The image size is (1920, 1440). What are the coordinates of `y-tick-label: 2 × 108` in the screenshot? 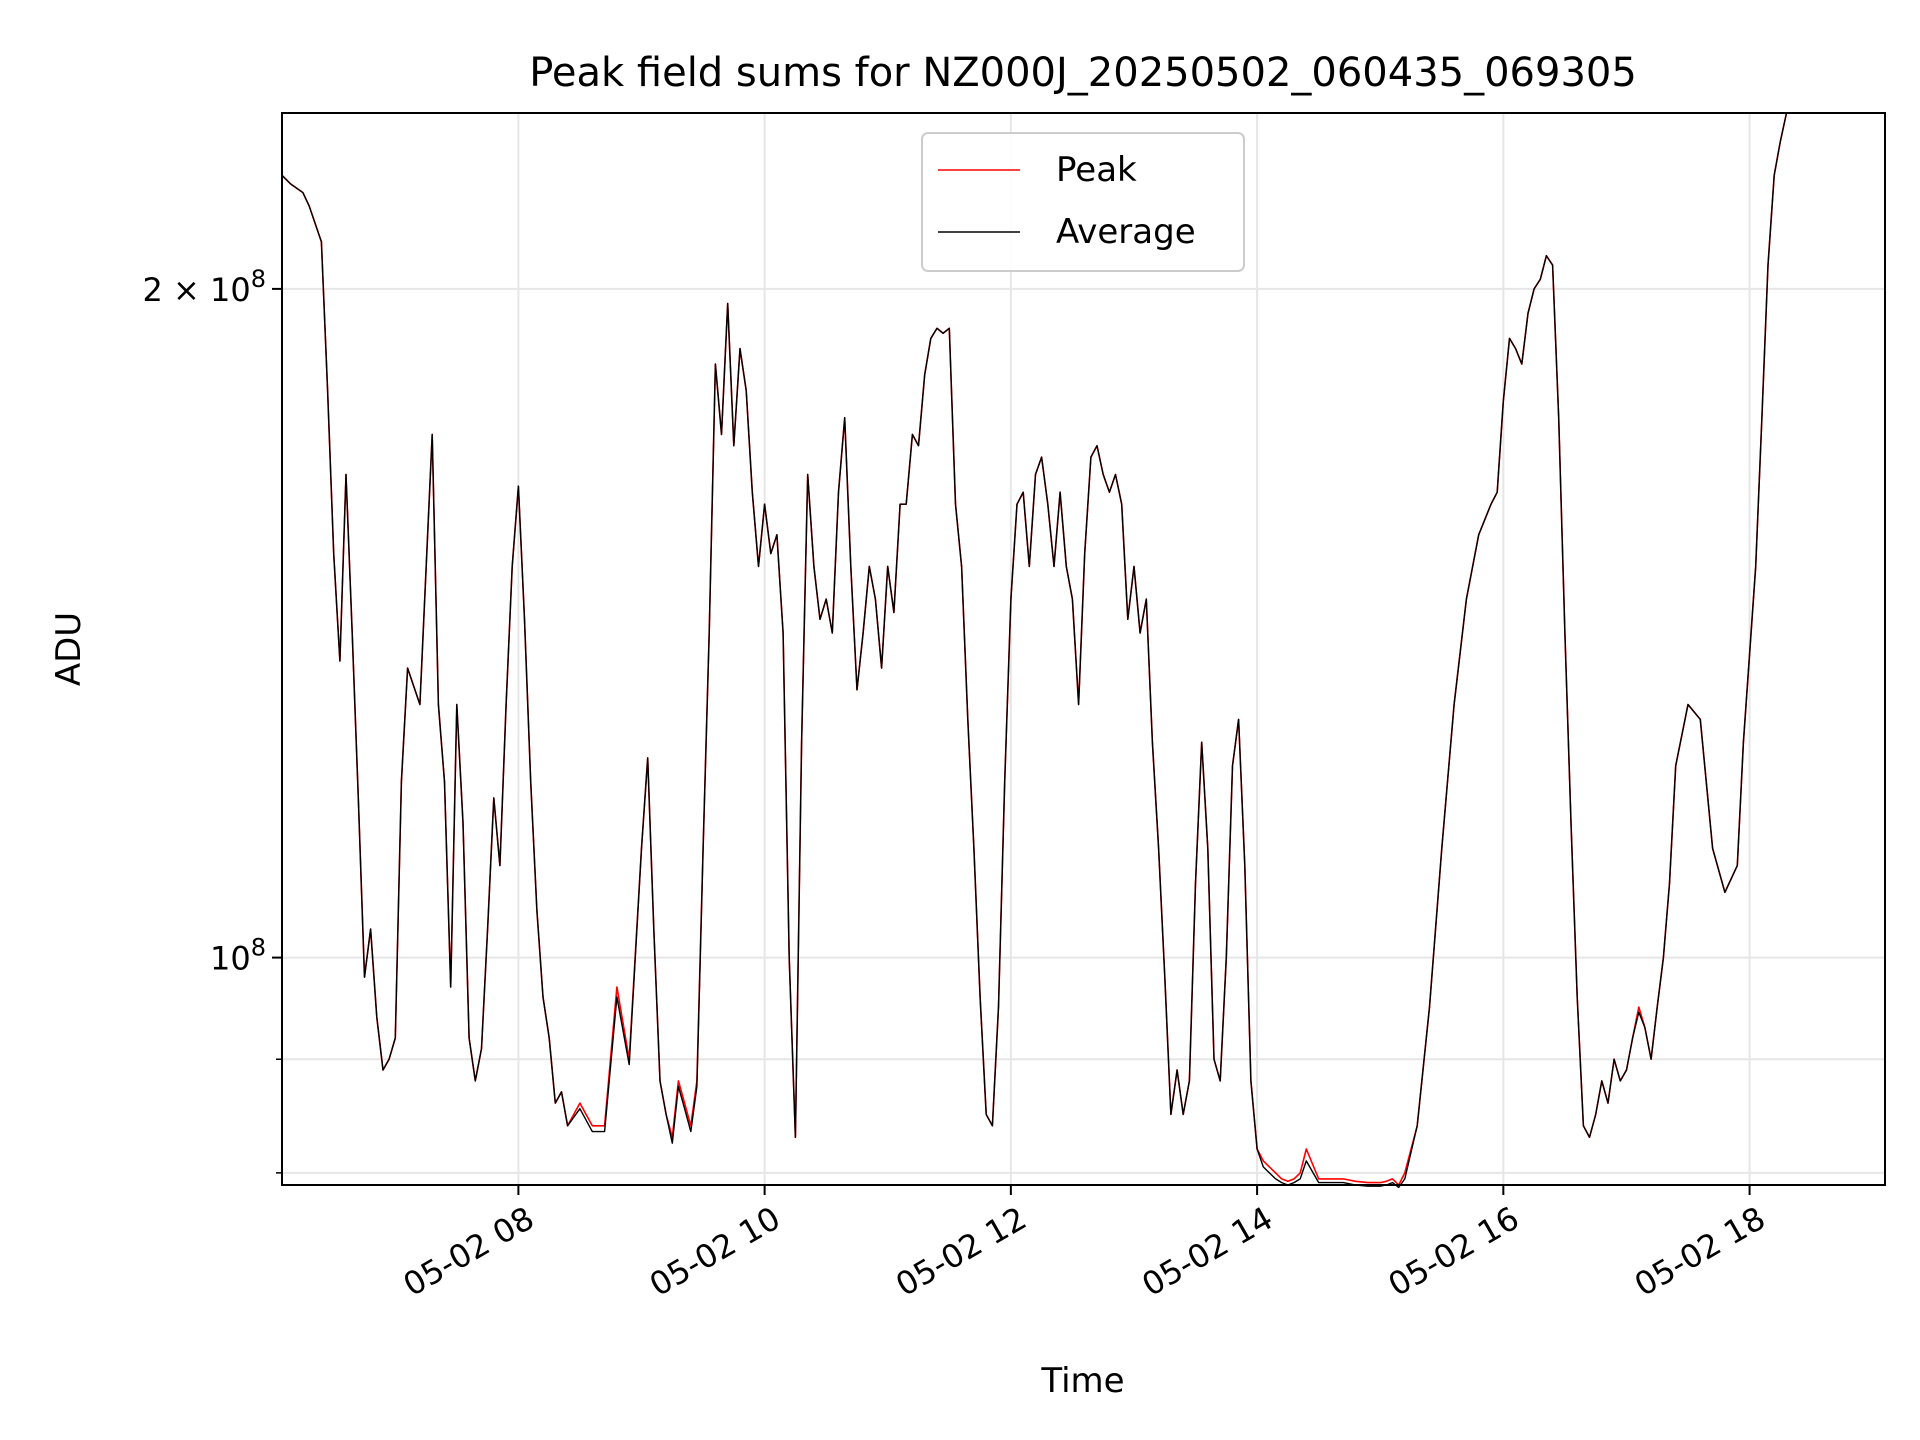 It's located at (204, 287).